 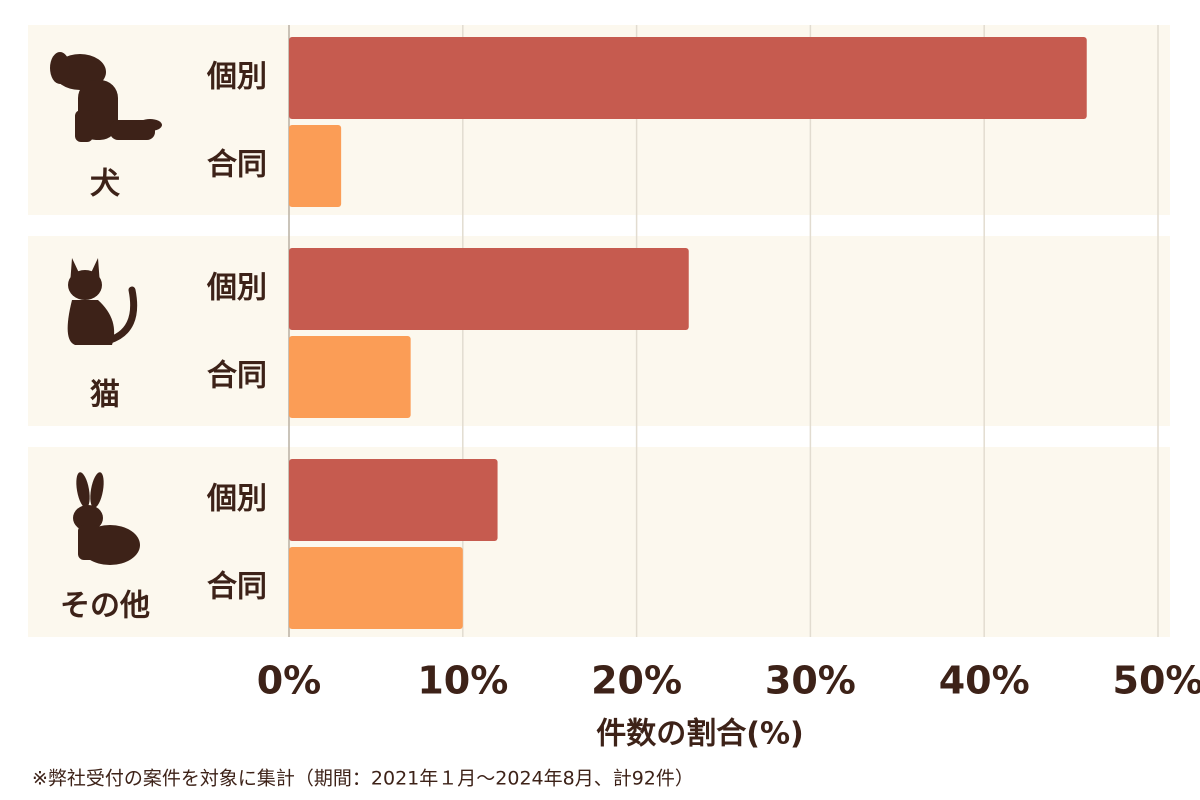 What do you see at coordinates (636, 681) in the screenshot?
I see `x-tick-label: 20%` at bounding box center [636, 681].